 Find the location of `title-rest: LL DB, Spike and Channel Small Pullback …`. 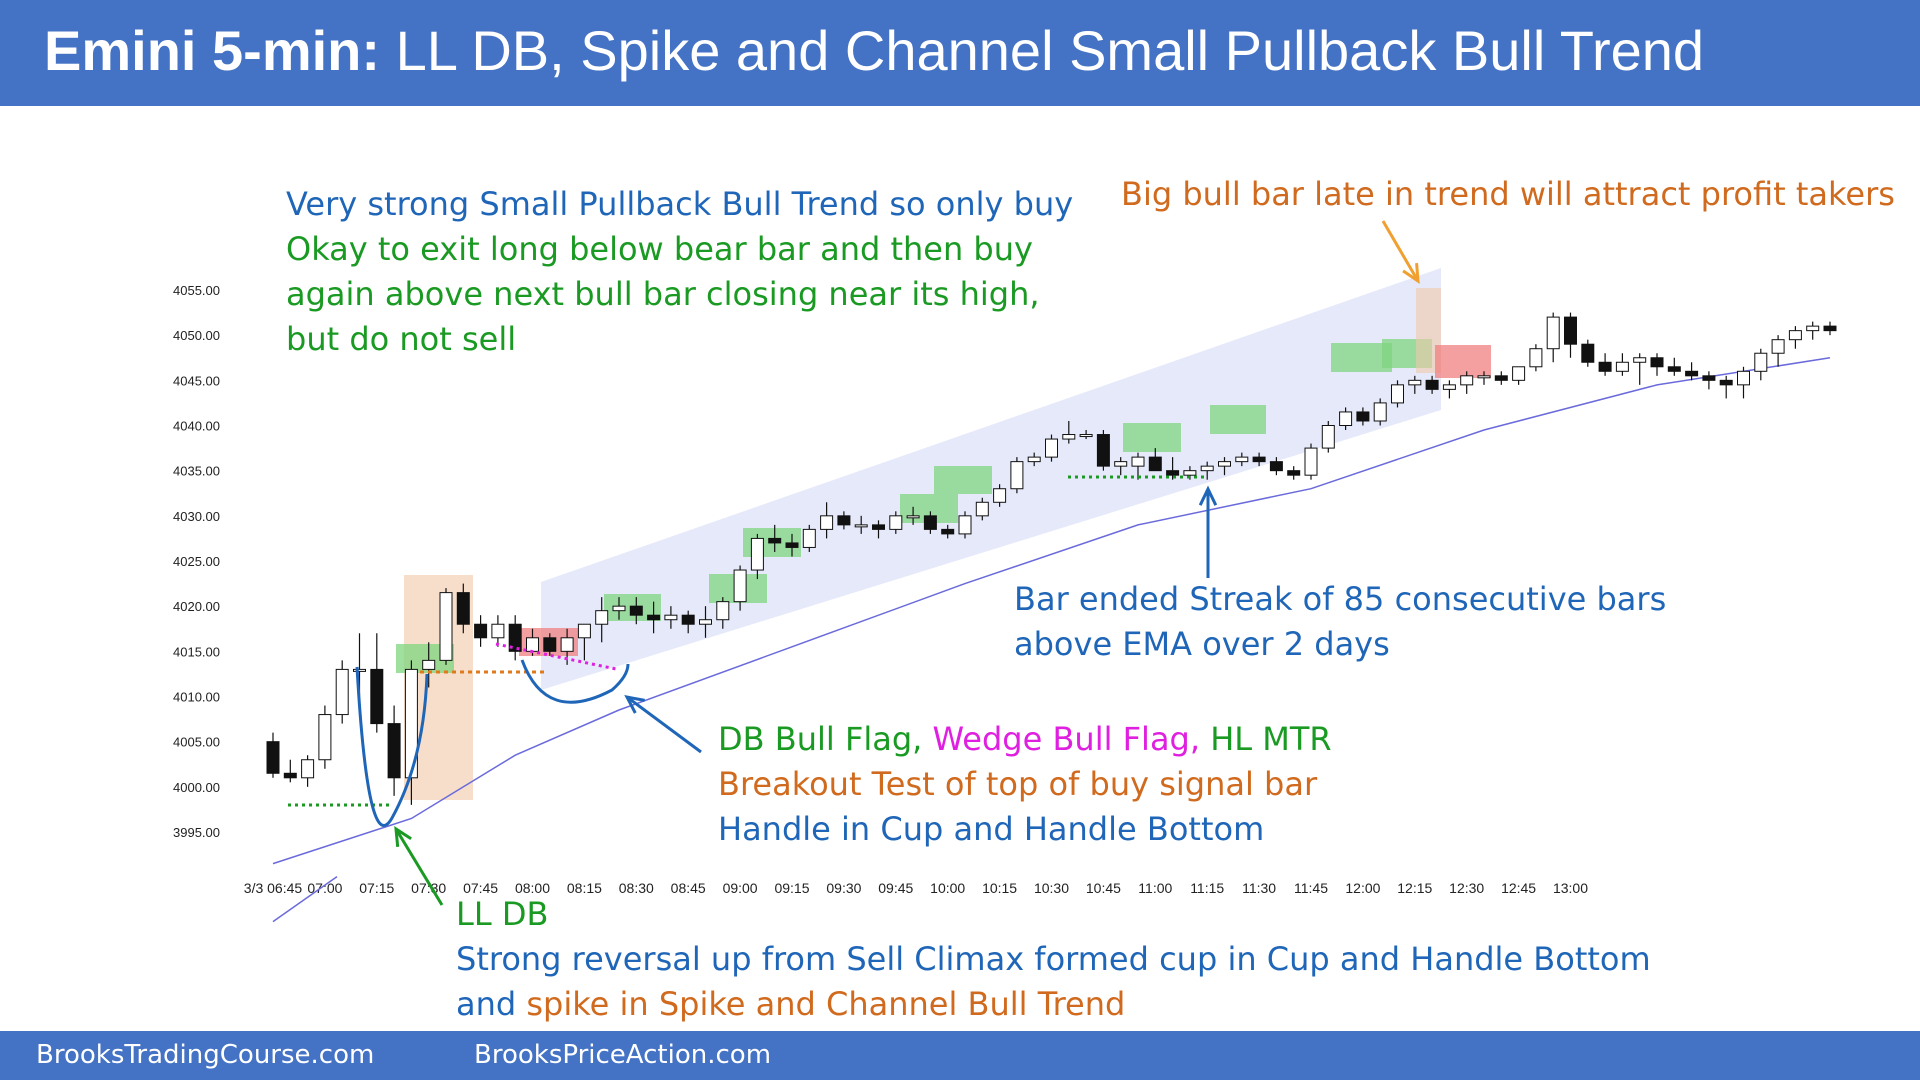

title-rest: LL DB, Spike and Channel Small Pullback … is located at coordinates (1050, 50).